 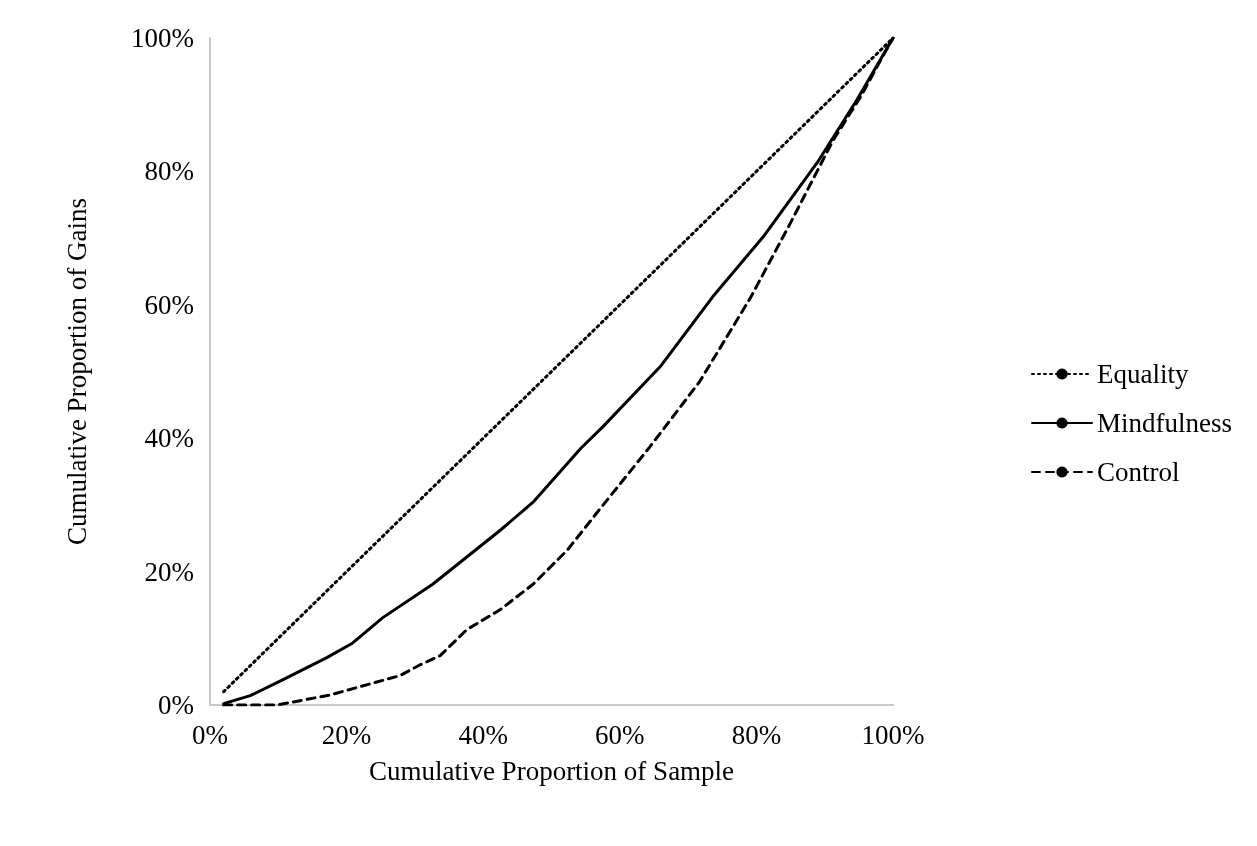 What do you see at coordinates (346, 734) in the screenshot?
I see `x-tick-label: 20%` at bounding box center [346, 734].